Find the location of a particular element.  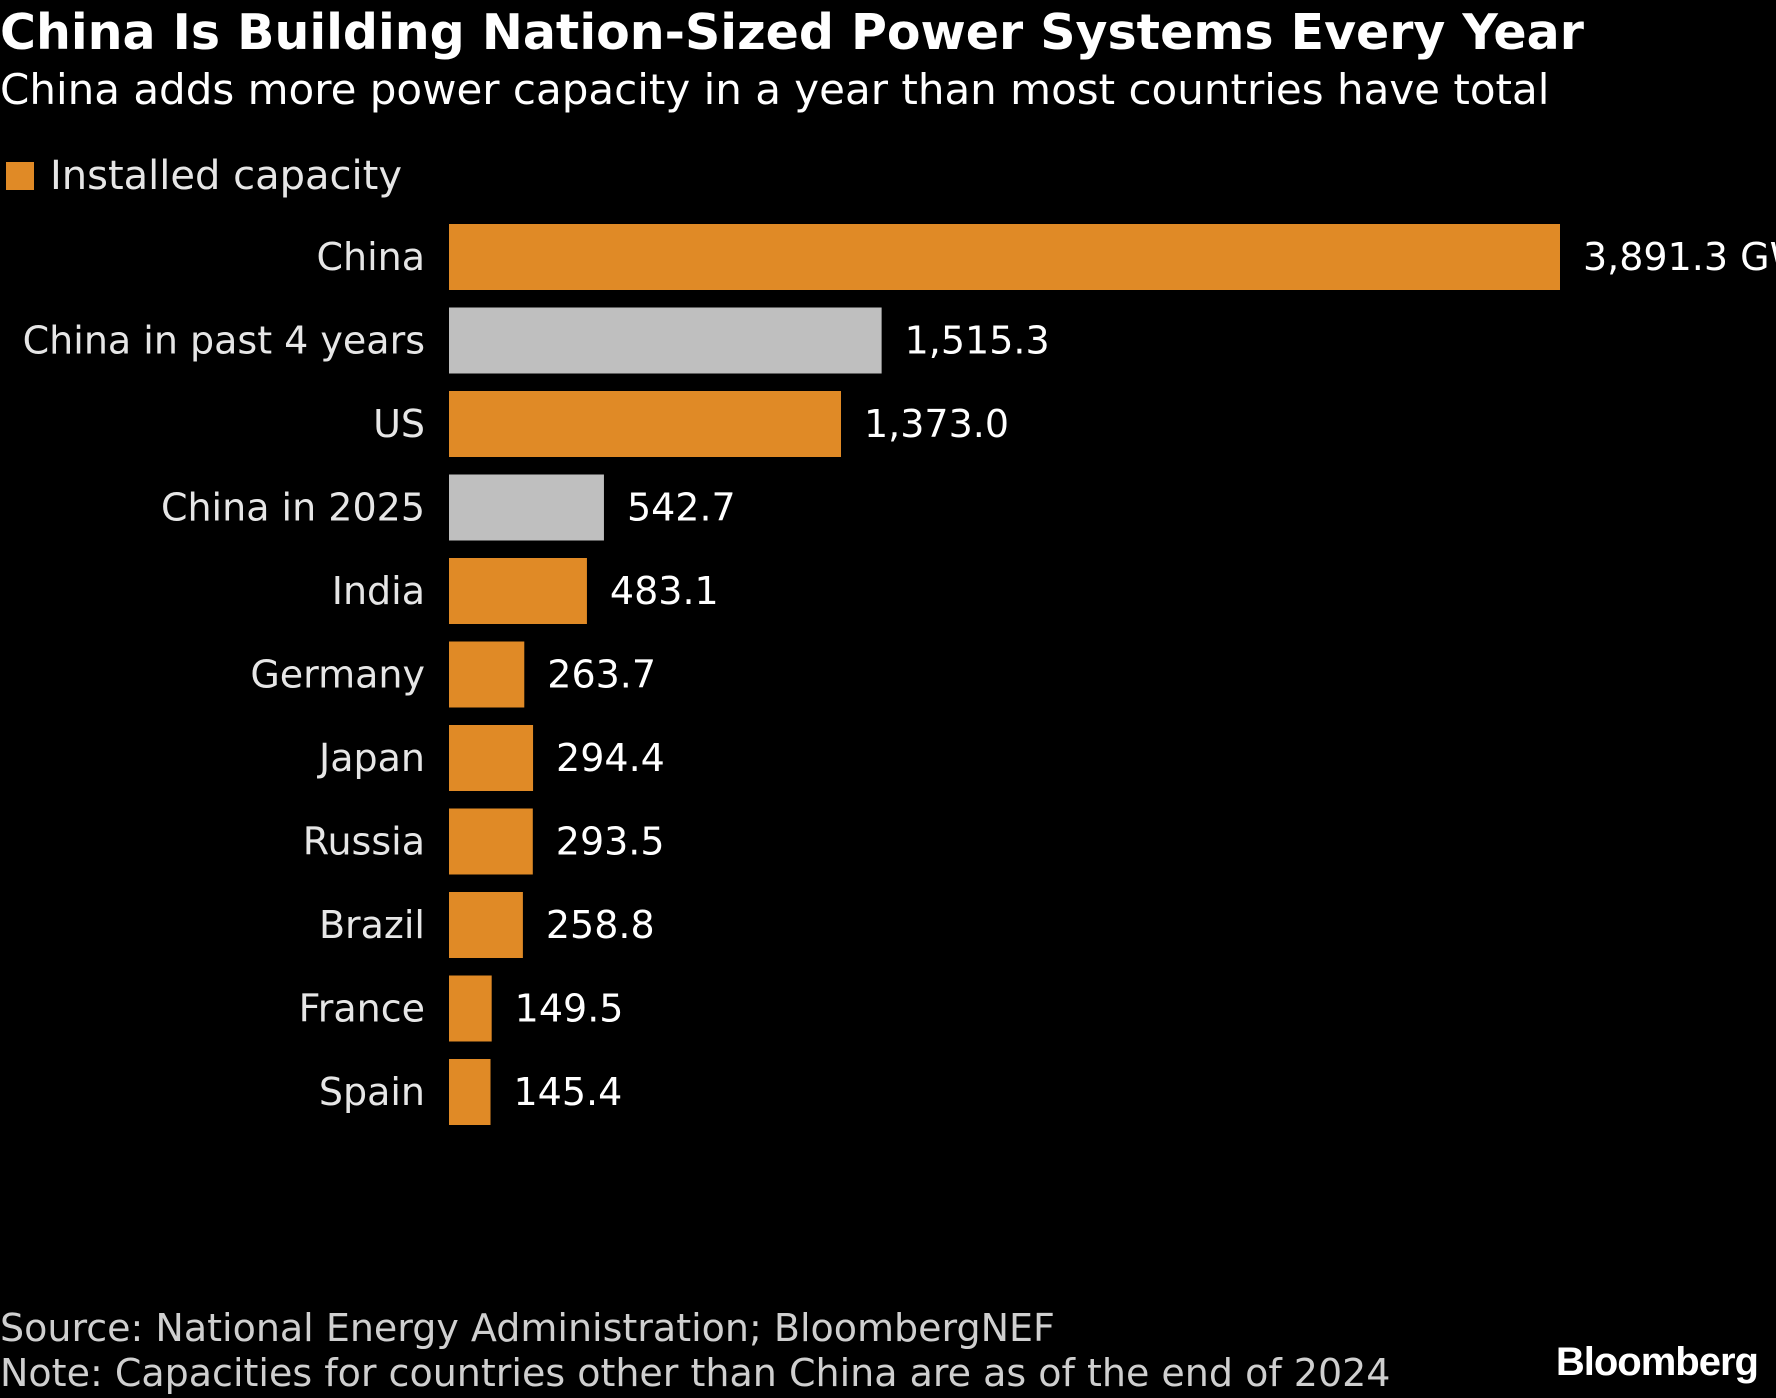

value-label: 263.7 is located at coordinates (601, 675).